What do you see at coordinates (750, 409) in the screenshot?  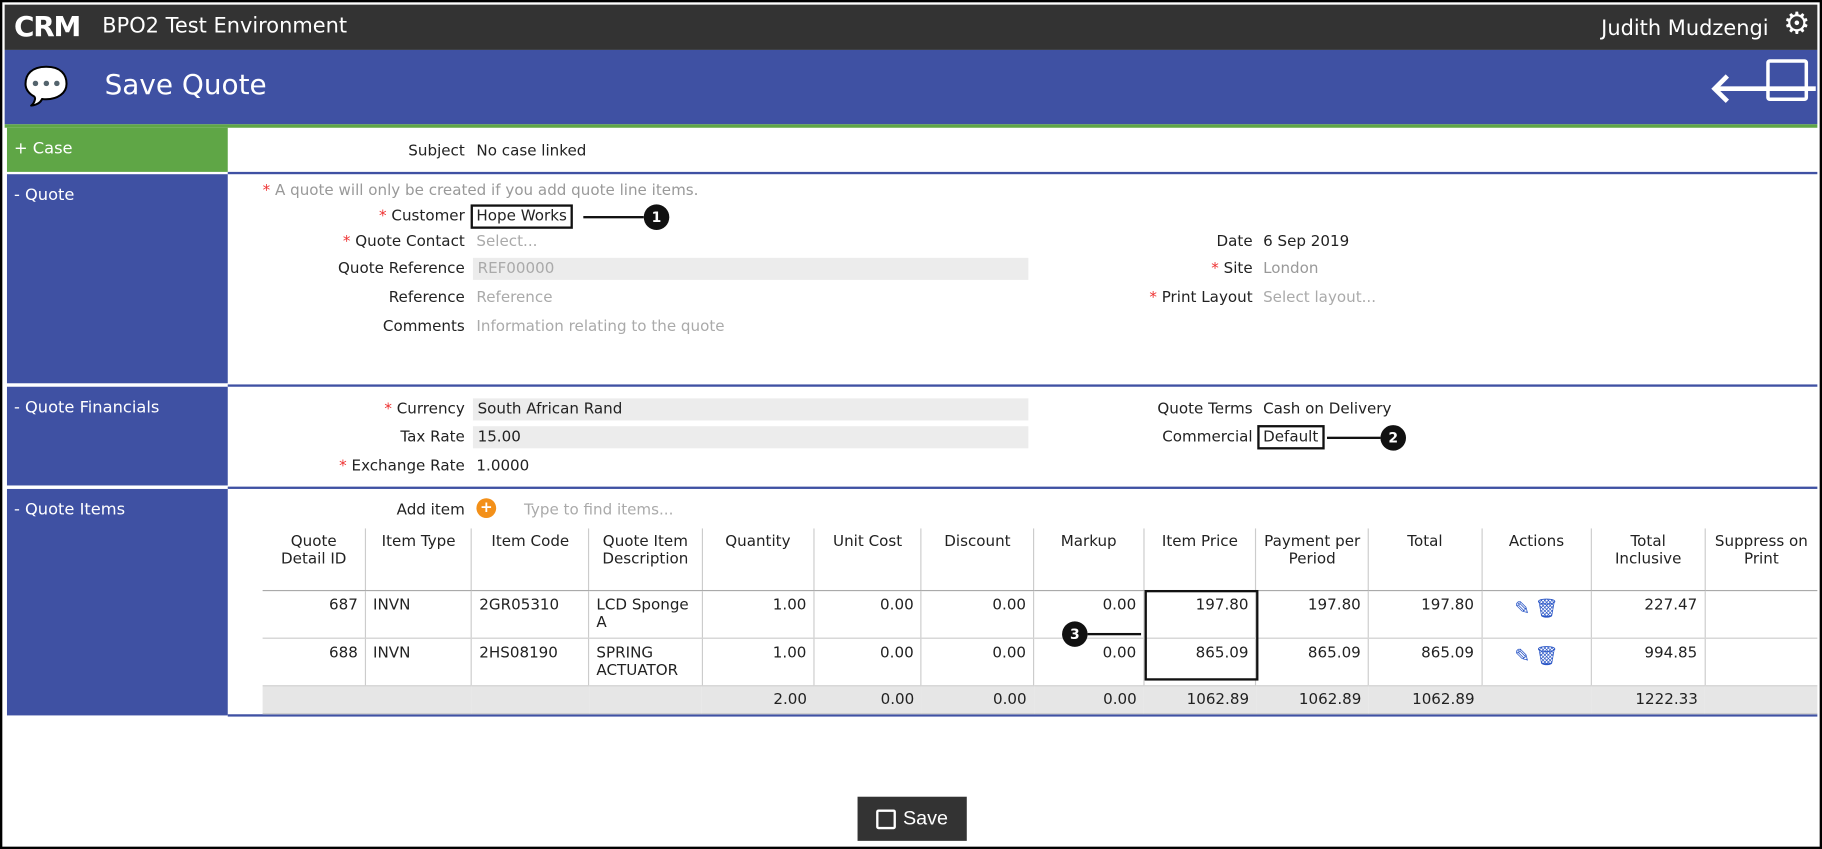 I see `currency-field: South African Rand` at bounding box center [750, 409].